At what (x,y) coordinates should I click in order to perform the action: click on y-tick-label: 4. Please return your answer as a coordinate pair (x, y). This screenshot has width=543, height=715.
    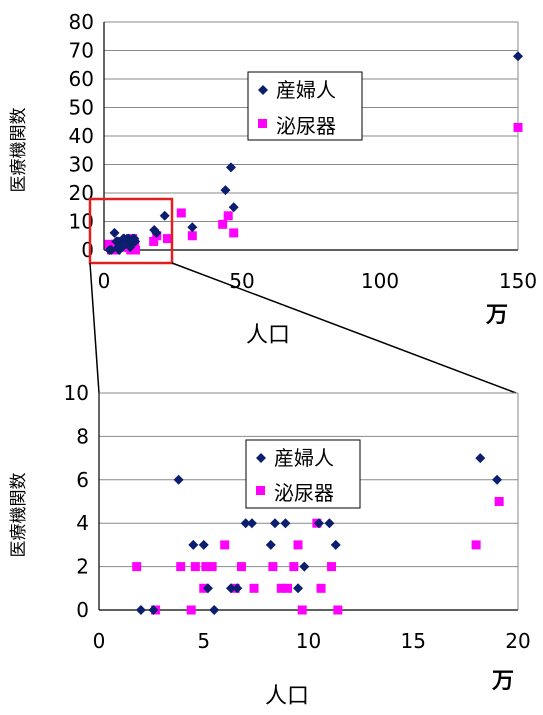
    Looking at the image, I should click on (82, 523).